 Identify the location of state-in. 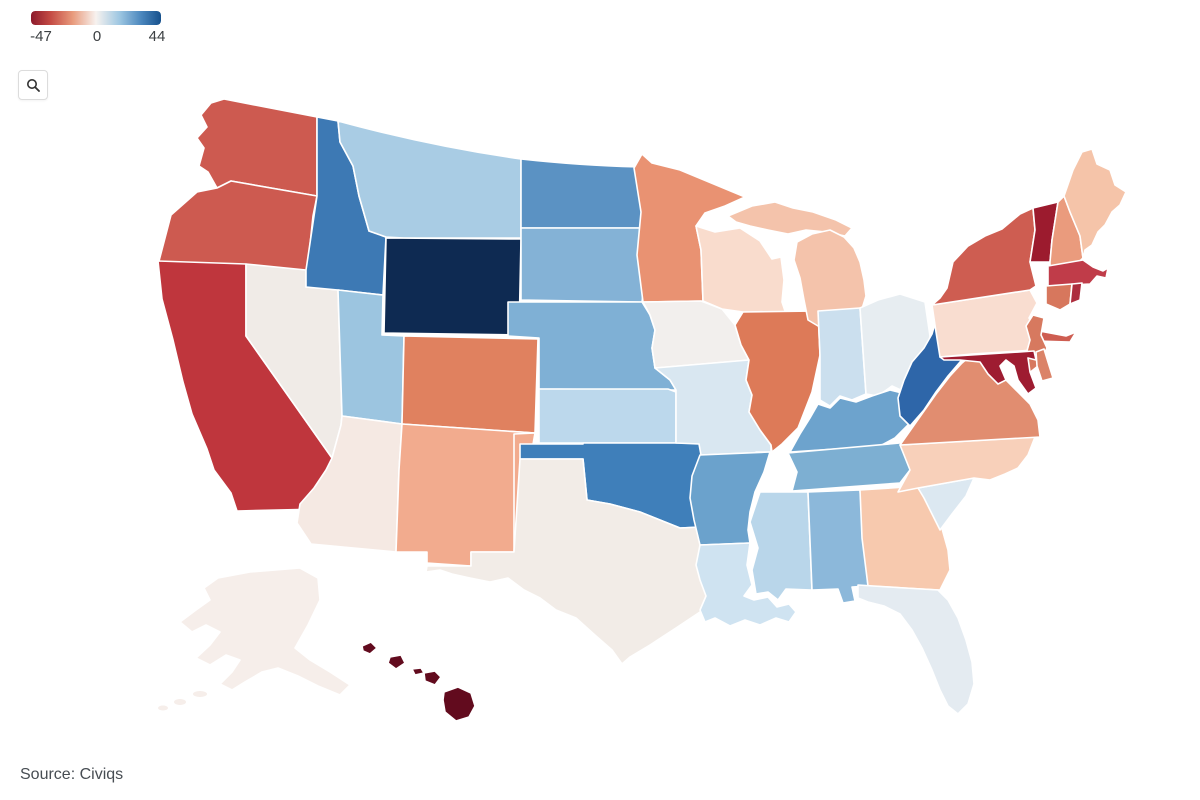
(842, 357).